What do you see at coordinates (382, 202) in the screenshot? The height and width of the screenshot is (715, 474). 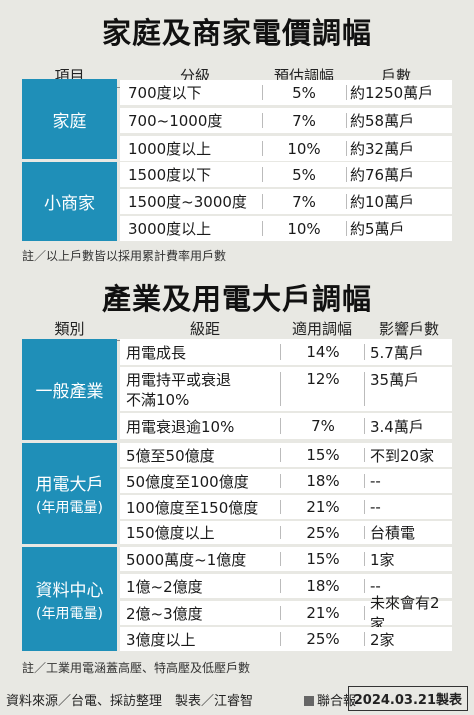 I see `cell-households: 約10萬戶` at bounding box center [382, 202].